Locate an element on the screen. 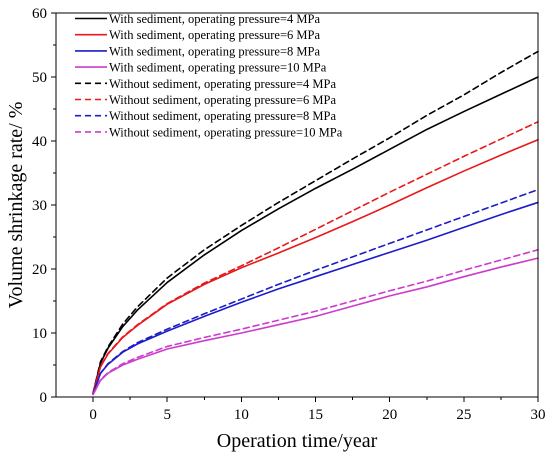 This screenshot has width=550, height=458. x-tick-label: 15 is located at coordinates (315, 415).